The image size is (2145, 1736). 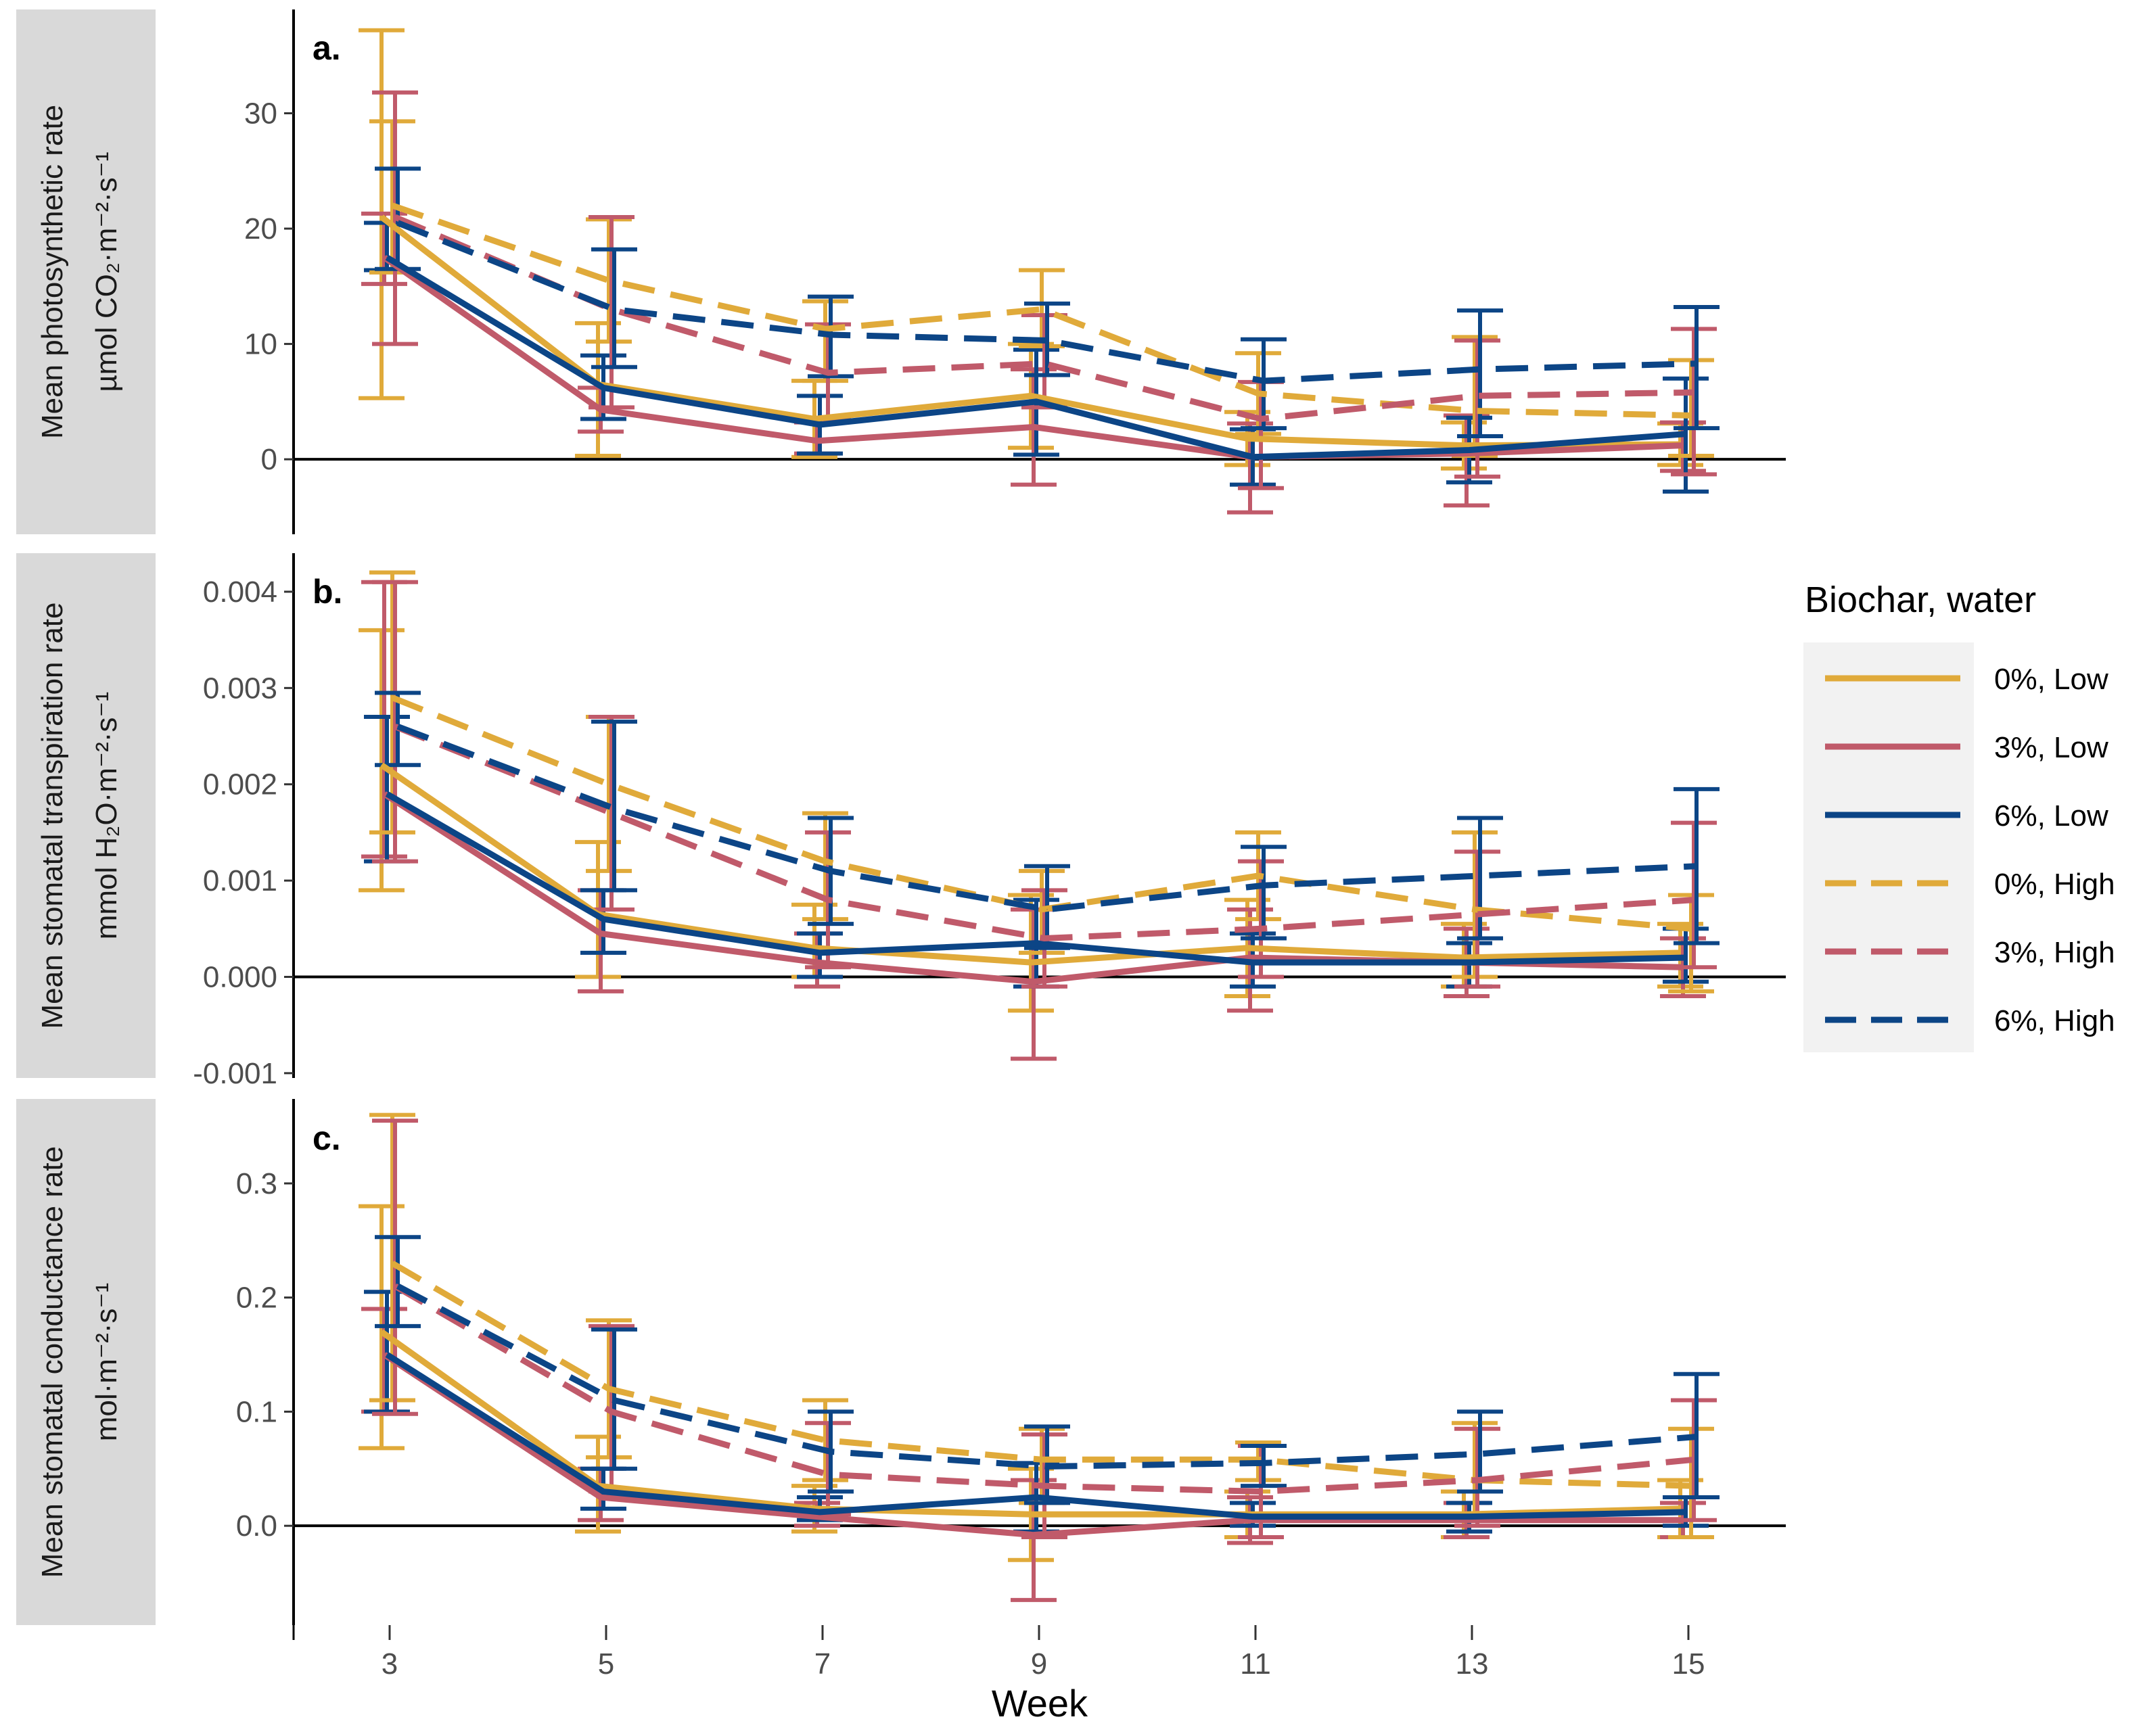 What do you see at coordinates (256, 1183) in the screenshot?
I see `y-tick-label: 0.3` at bounding box center [256, 1183].